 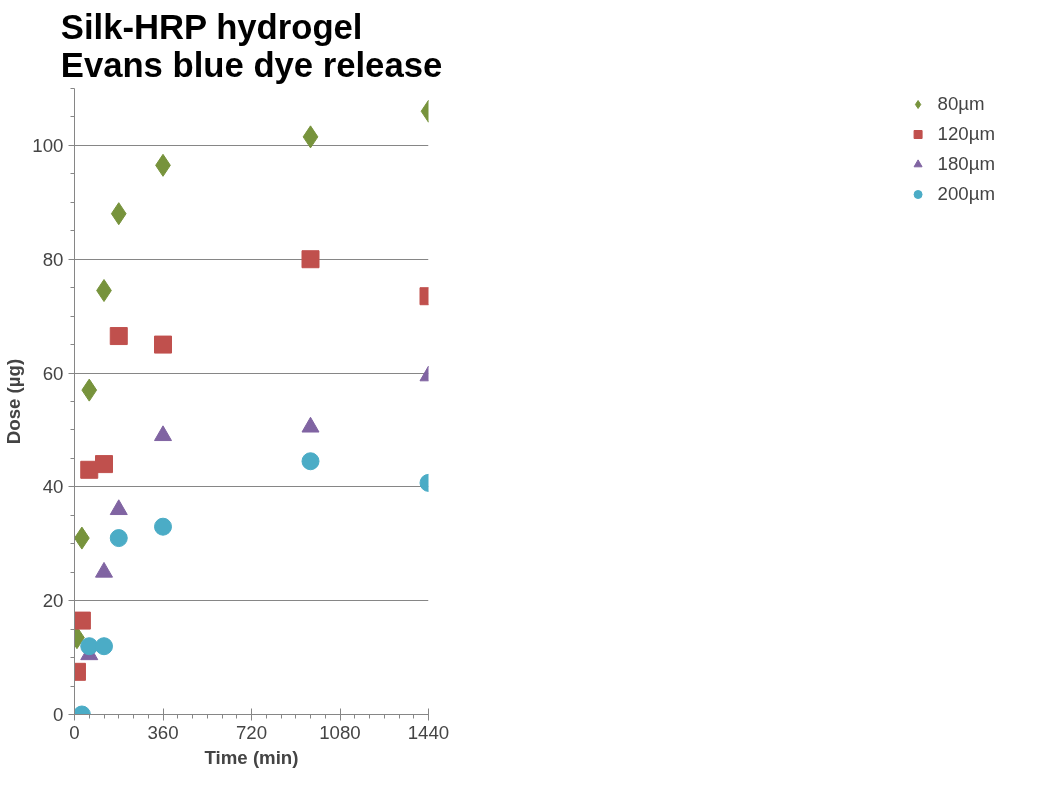 I want to click on legend-label: 180µm, so click(x=966, y=164).